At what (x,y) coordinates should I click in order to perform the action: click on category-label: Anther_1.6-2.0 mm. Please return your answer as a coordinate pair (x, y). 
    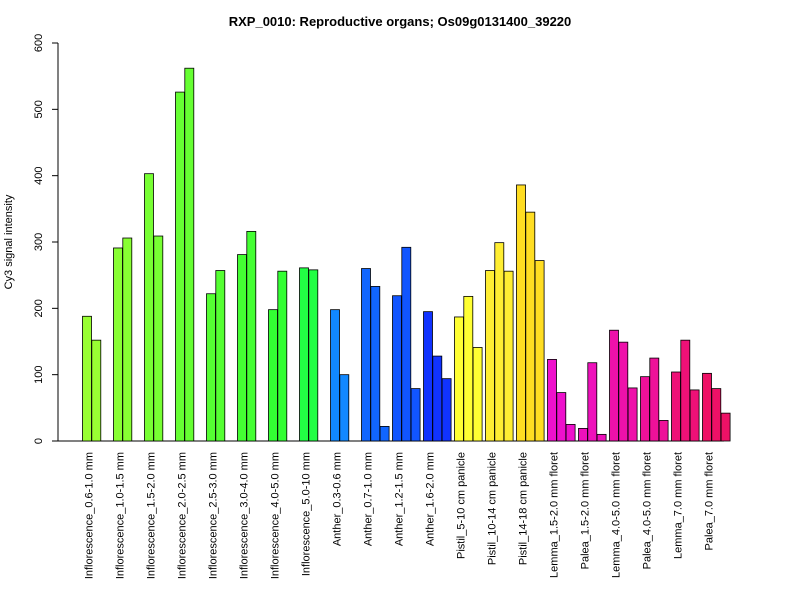
    Looking at the image, I should click on (431, 499).